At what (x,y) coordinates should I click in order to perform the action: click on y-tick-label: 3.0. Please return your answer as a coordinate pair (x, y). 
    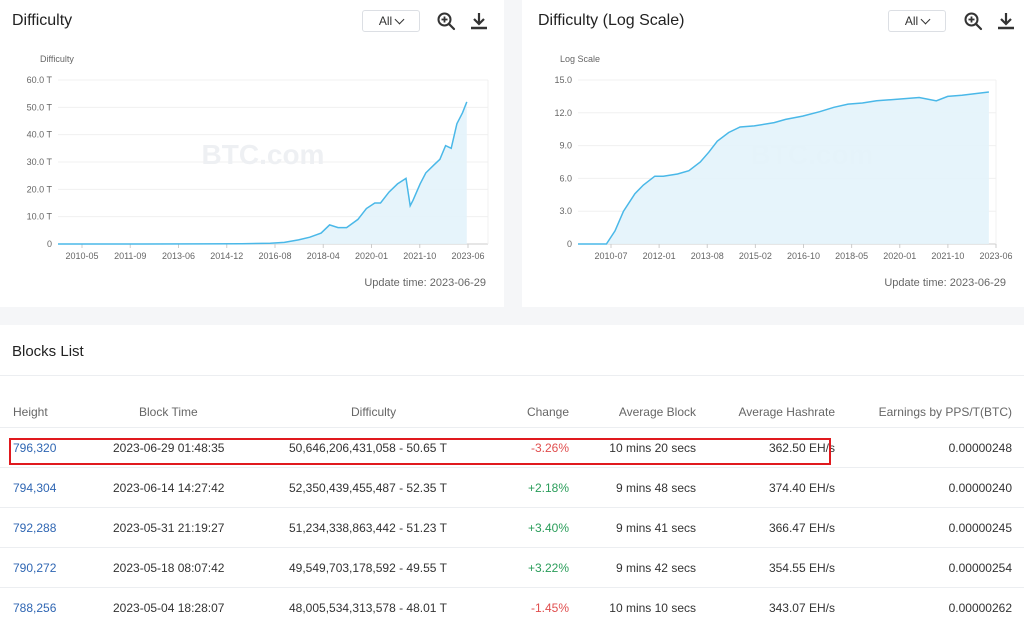
    Looking at the image, I should click on (565, 211).